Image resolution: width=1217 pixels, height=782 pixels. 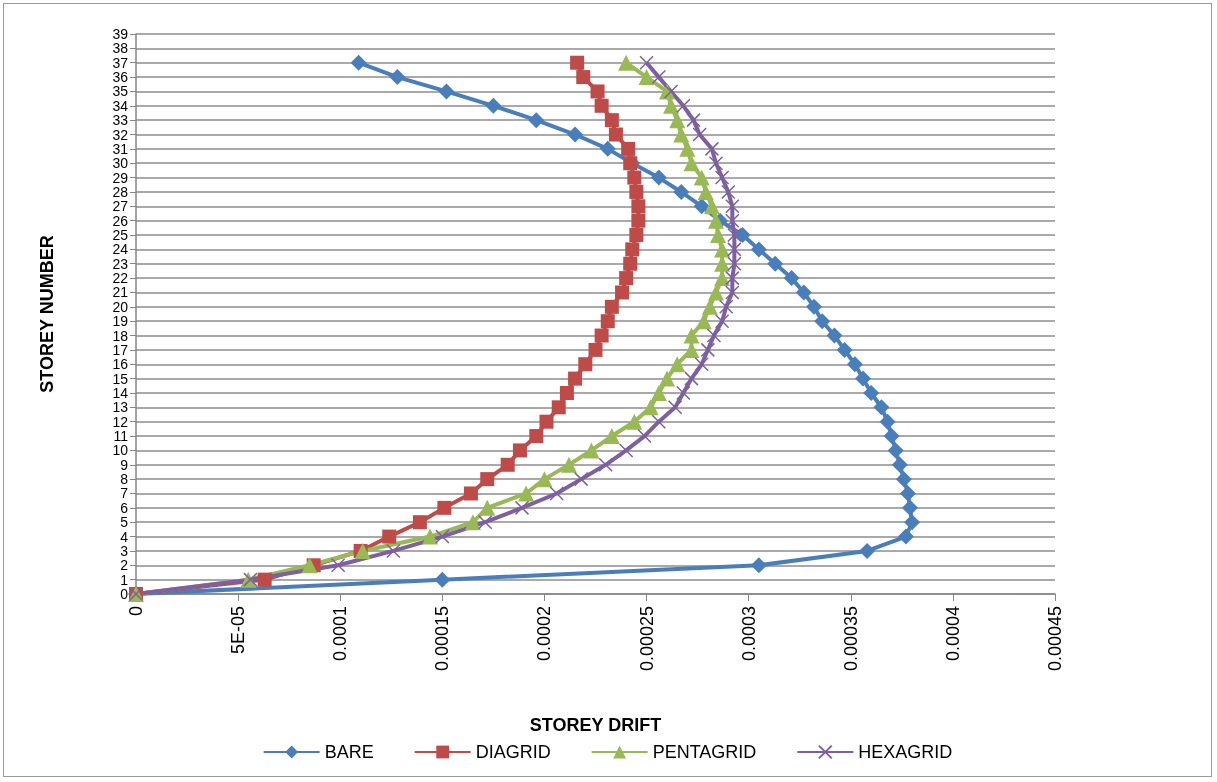 What do you see at coordinates (850, 639) in the screenshot?
I see `x-tick-label: 0.00035` at bounding box center [850, 639].